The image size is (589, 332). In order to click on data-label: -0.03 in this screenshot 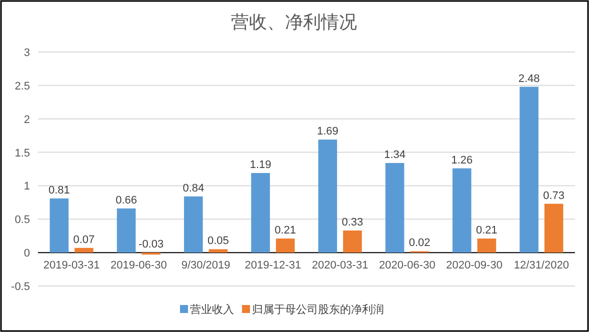, I will do `click(151, 244)`.